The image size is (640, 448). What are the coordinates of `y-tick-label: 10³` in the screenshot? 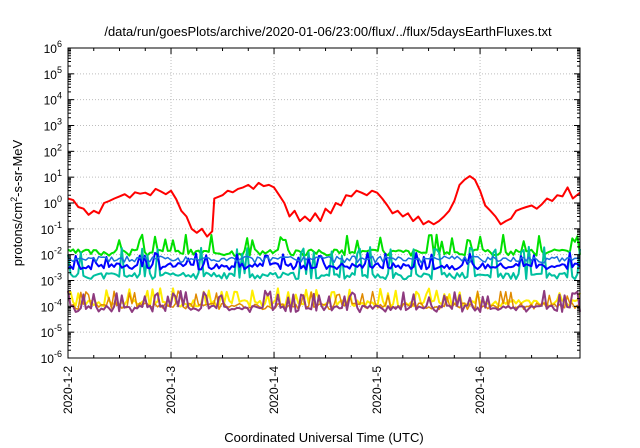 It's located at (53, 125).